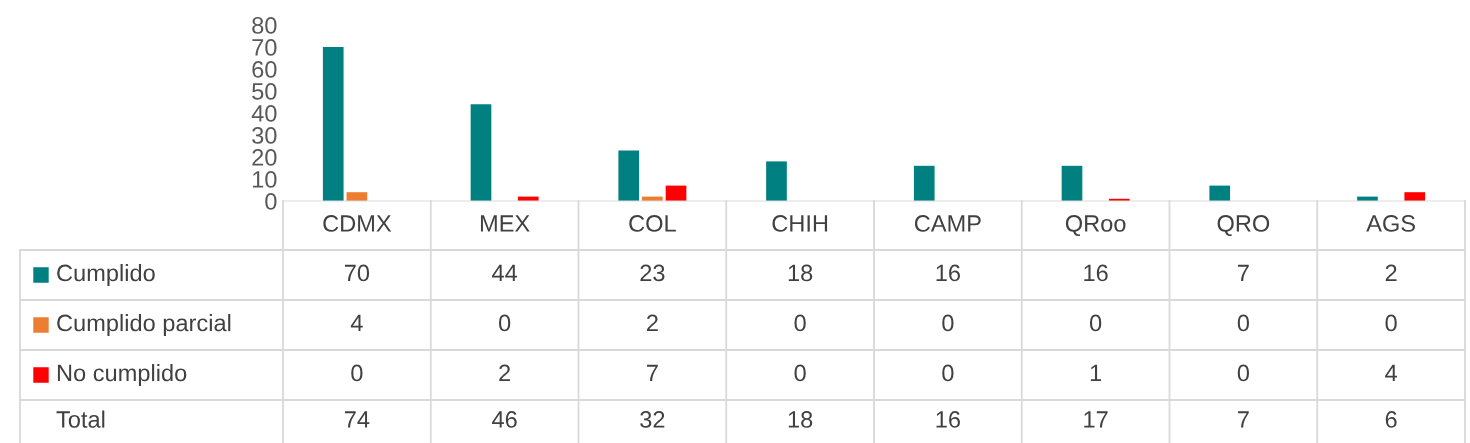 The width and height of the screenshot is (1470, 443). I want to click on x-tick-label: MEX, so click(505, 223).